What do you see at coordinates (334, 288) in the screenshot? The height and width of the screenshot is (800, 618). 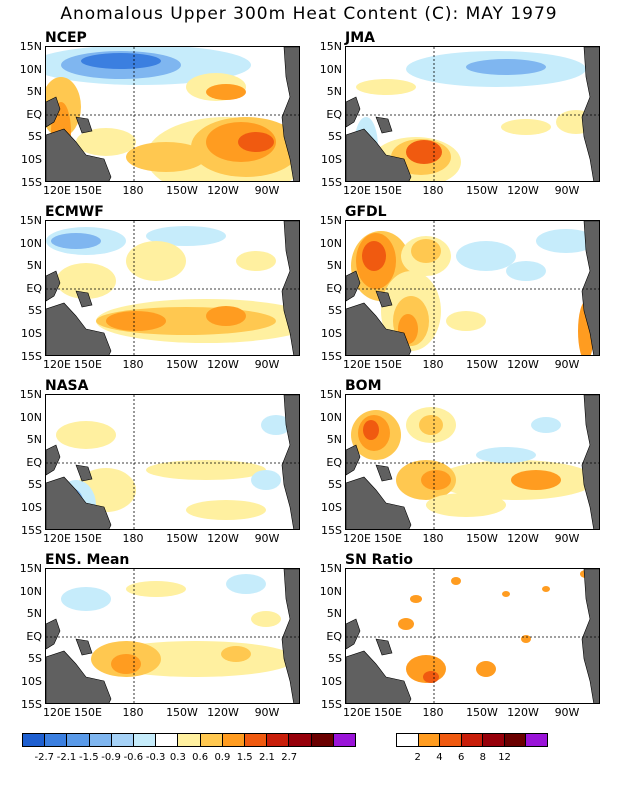 I see `lat-label: EQ` at bounding box center [334, 288].